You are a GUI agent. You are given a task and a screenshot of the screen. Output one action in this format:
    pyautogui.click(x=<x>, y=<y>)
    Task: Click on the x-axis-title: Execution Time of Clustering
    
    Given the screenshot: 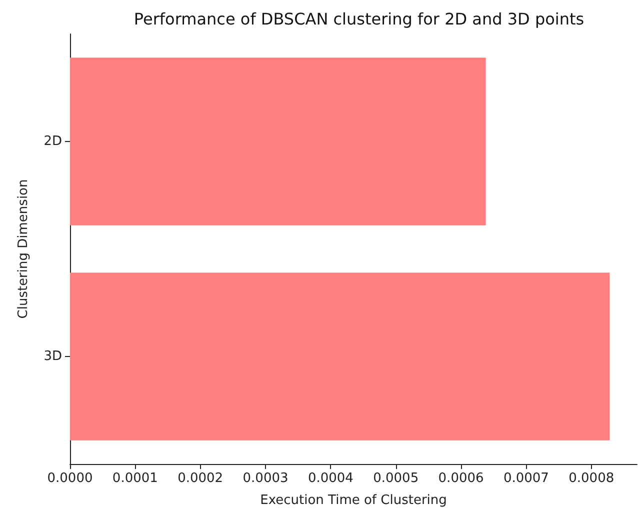 What is the action you would take?
    pyautogui.click(x=353, y=500)
    